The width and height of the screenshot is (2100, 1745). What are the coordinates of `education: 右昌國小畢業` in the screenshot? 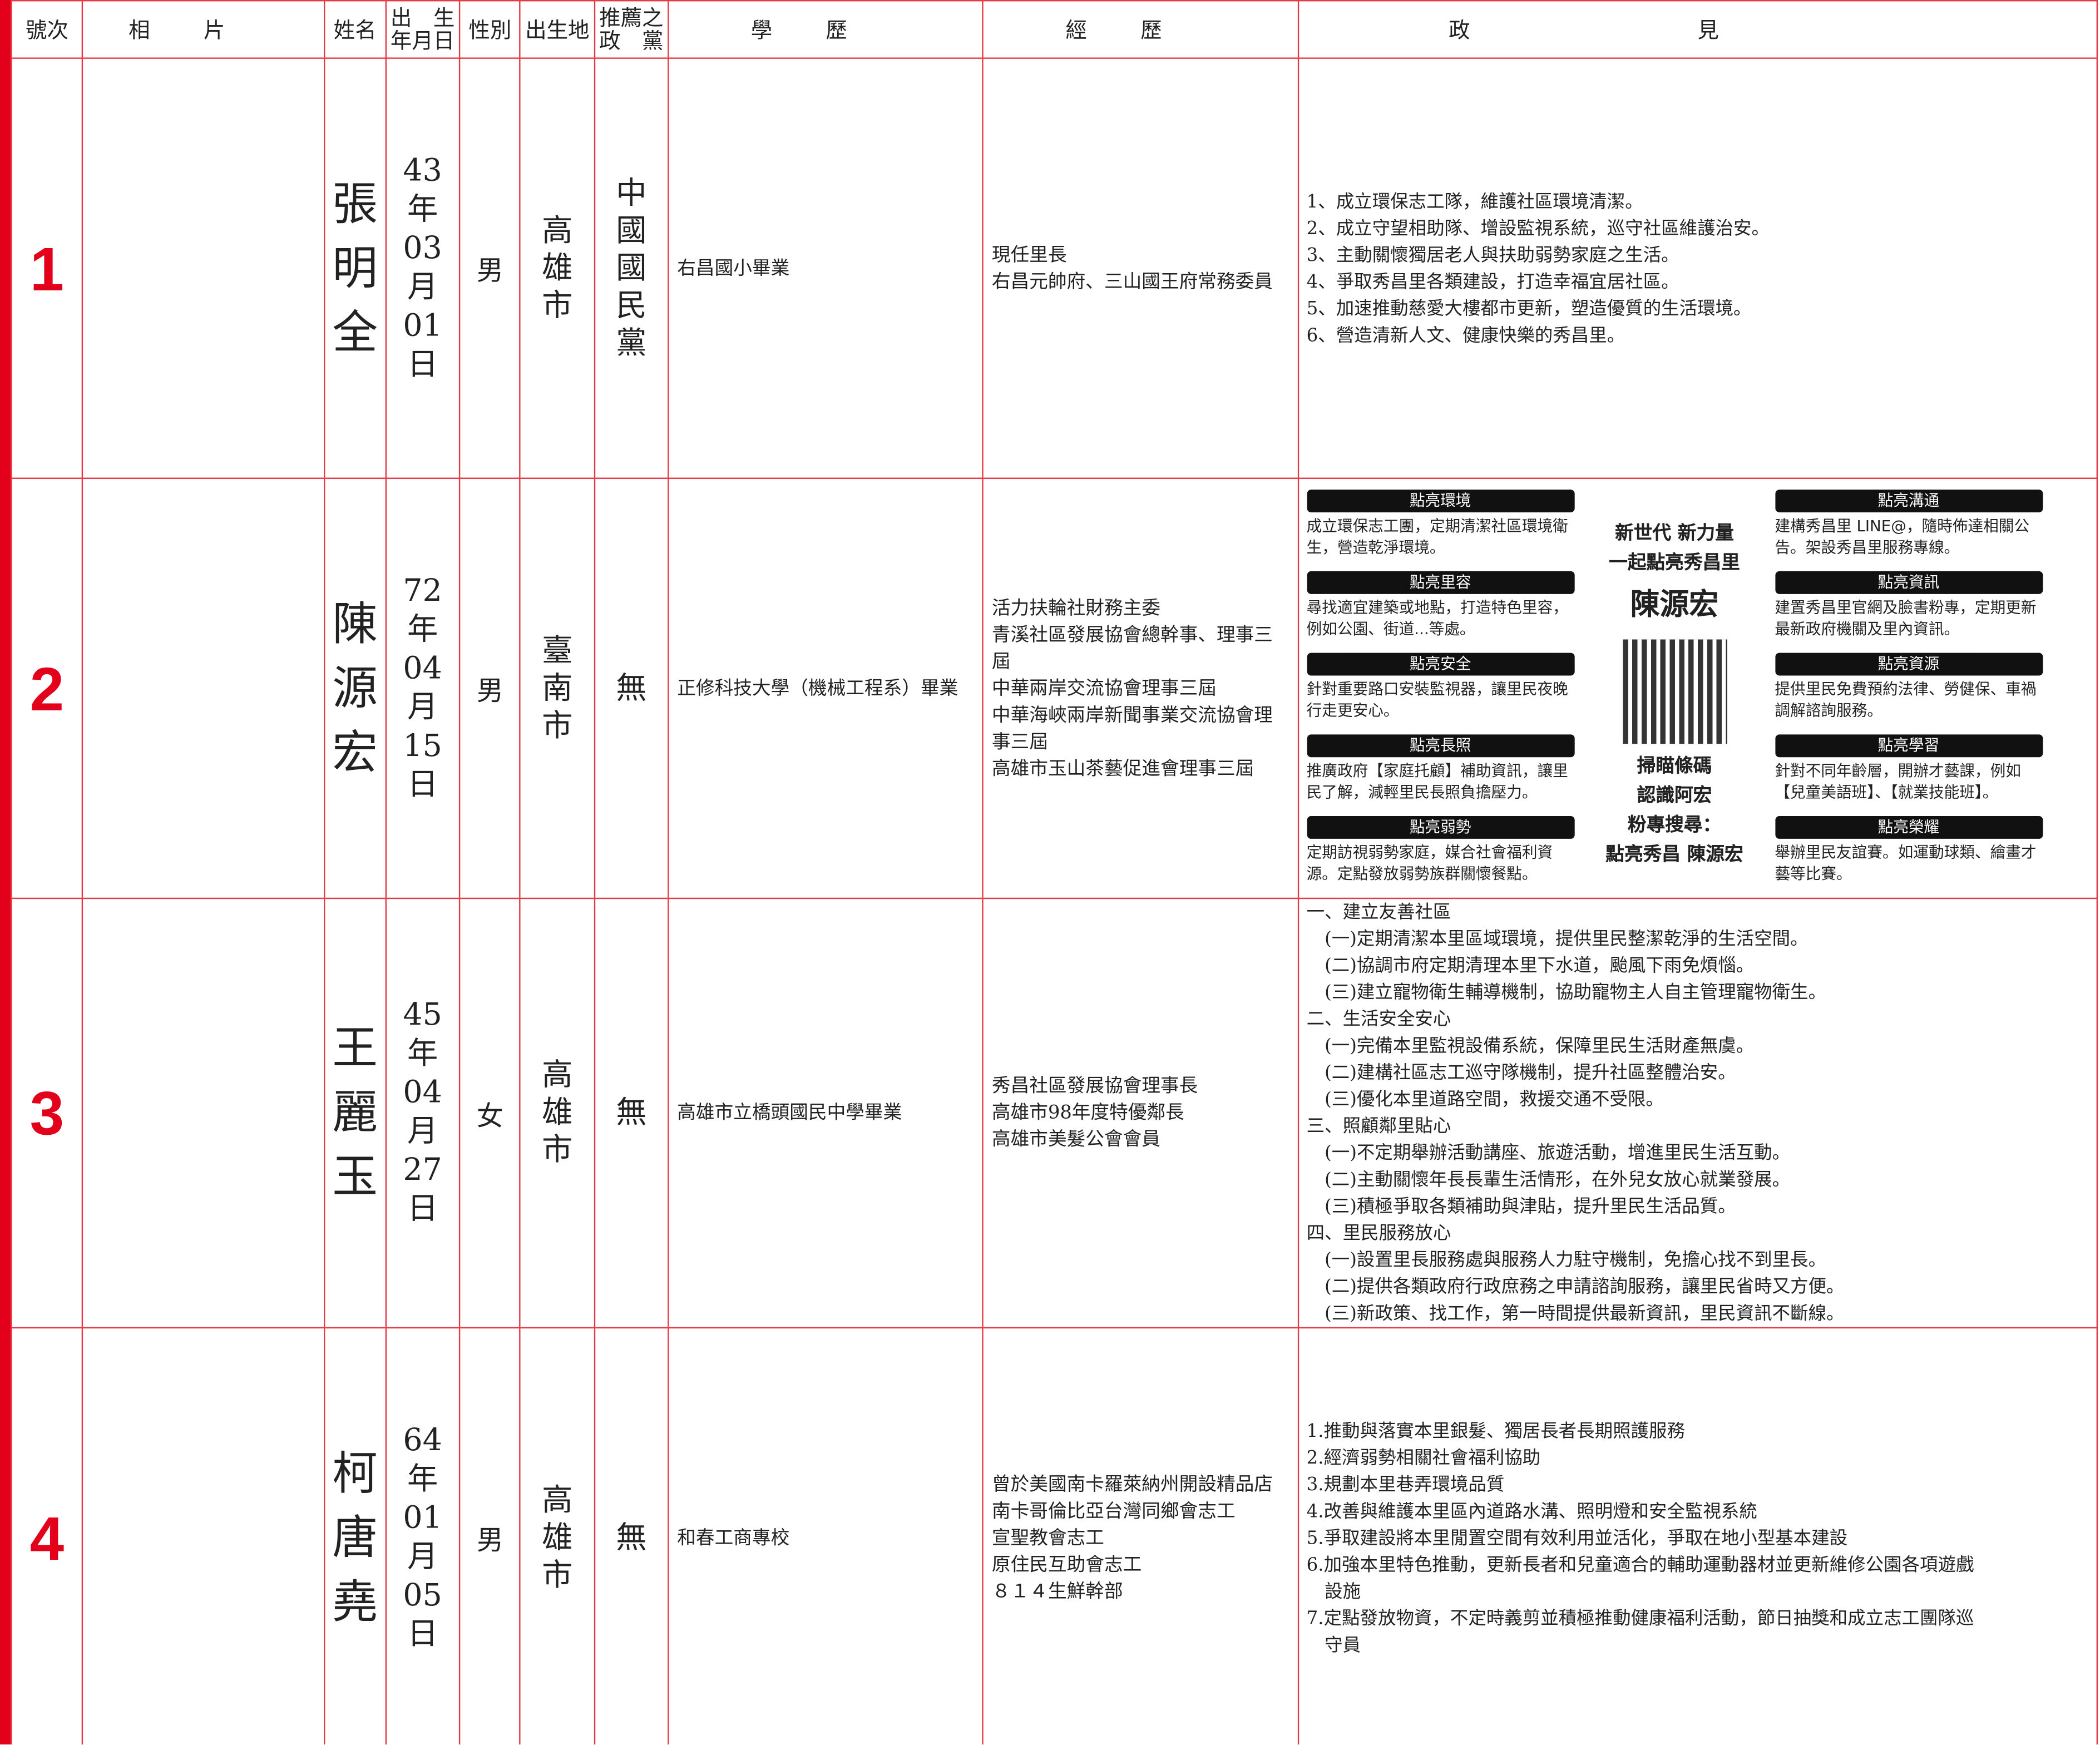 It's located at (733, 268).